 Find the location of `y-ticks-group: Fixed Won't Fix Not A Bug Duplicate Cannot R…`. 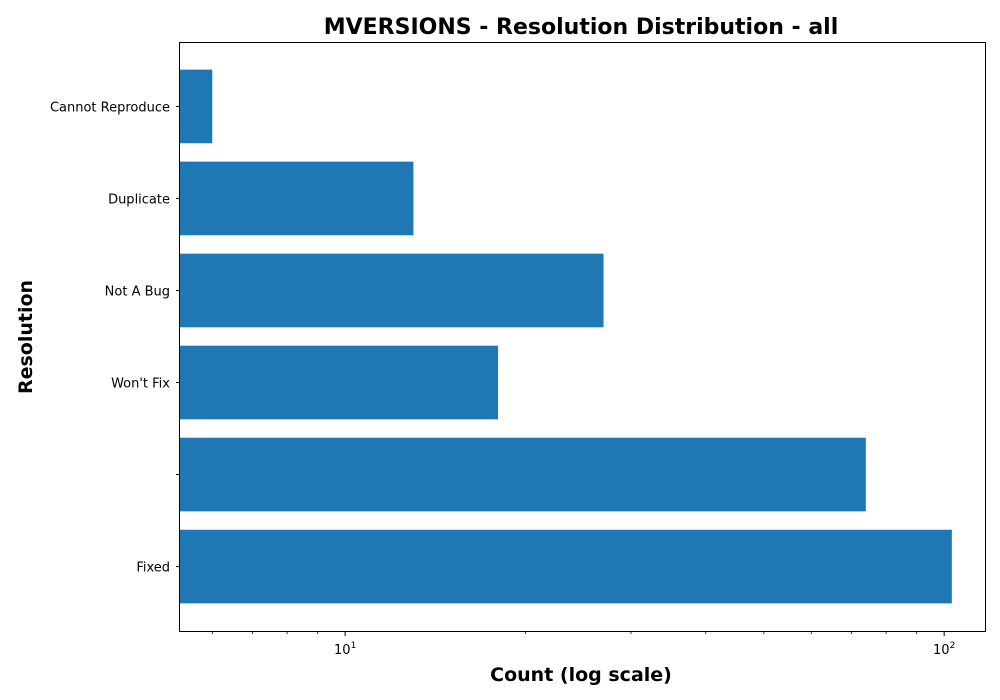

y-ticks-group: Fixed Won't Fix Not A Bug Duplicate Cannot R… is located at coordinates (115, 338).